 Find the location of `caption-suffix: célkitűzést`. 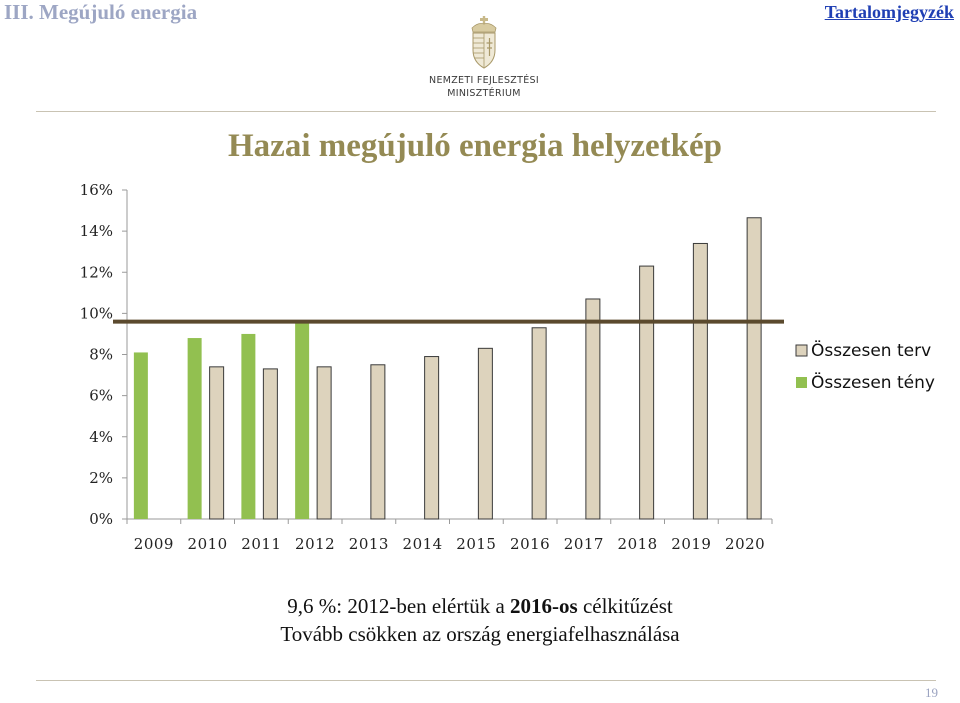

caption-suffix: célkitűzést is located at coordinates (625, 606).